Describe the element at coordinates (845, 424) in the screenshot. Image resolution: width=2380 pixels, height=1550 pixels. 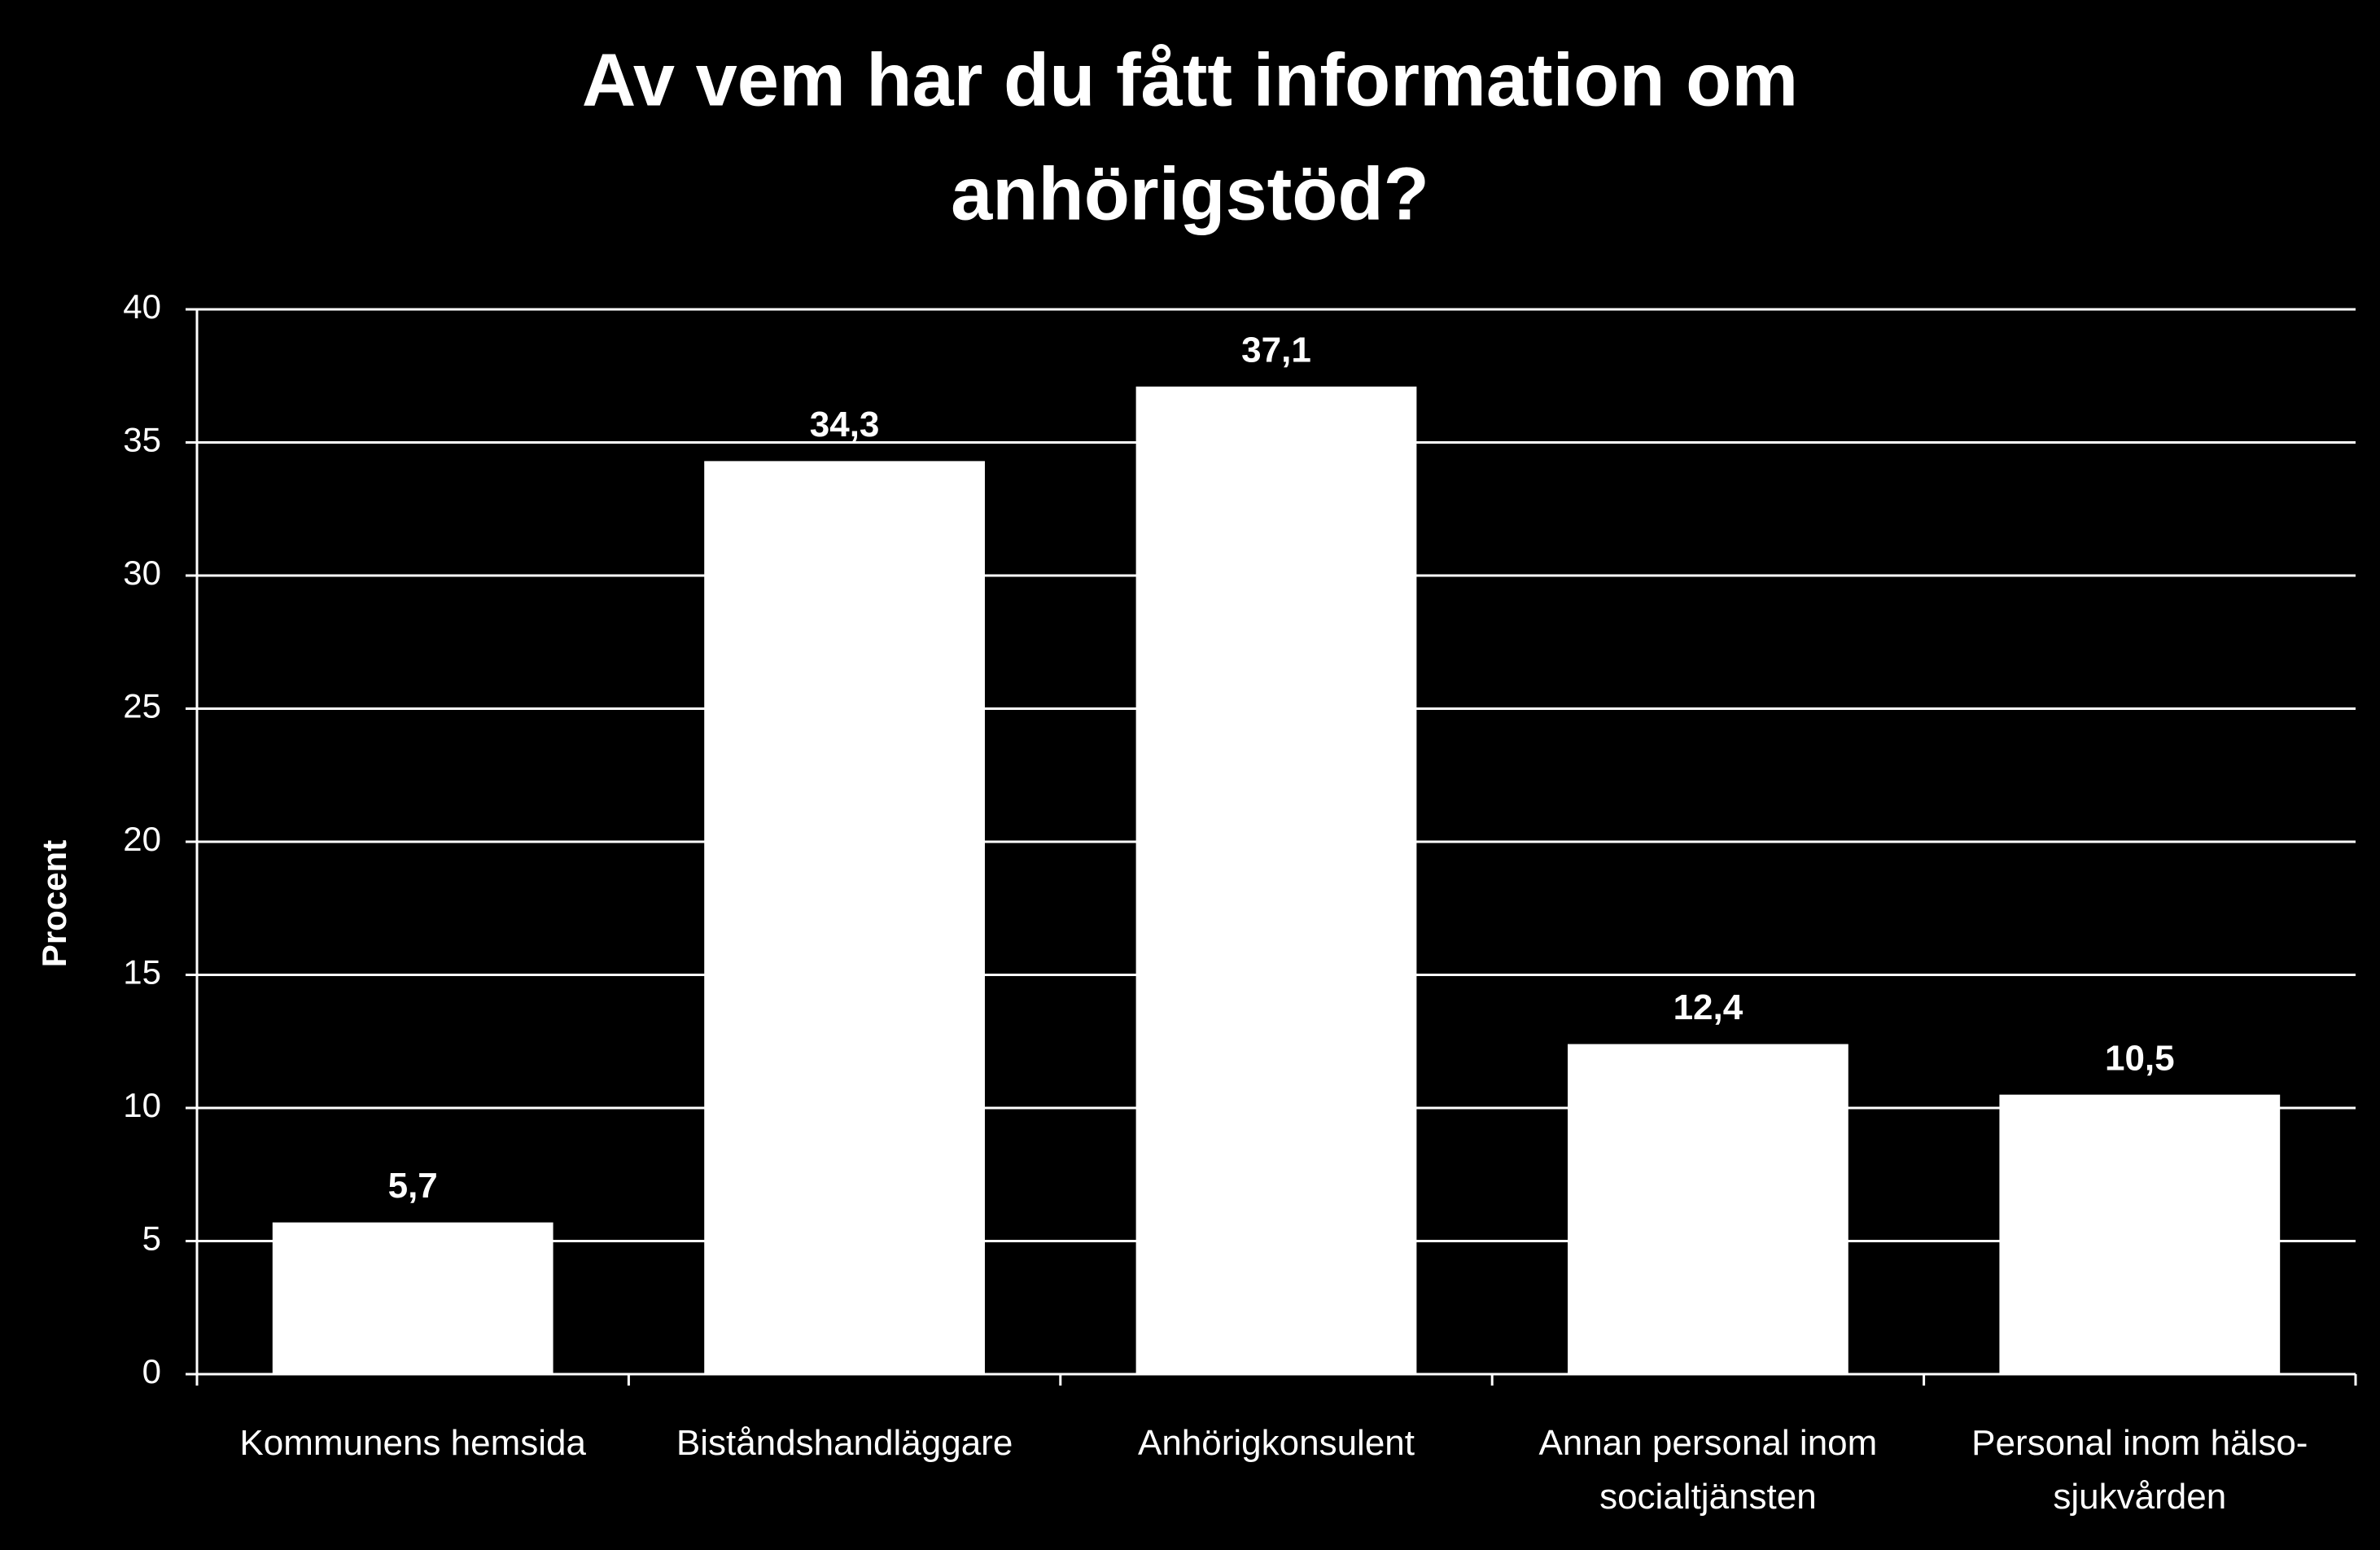
I see `data-label: 34,3` at that location.